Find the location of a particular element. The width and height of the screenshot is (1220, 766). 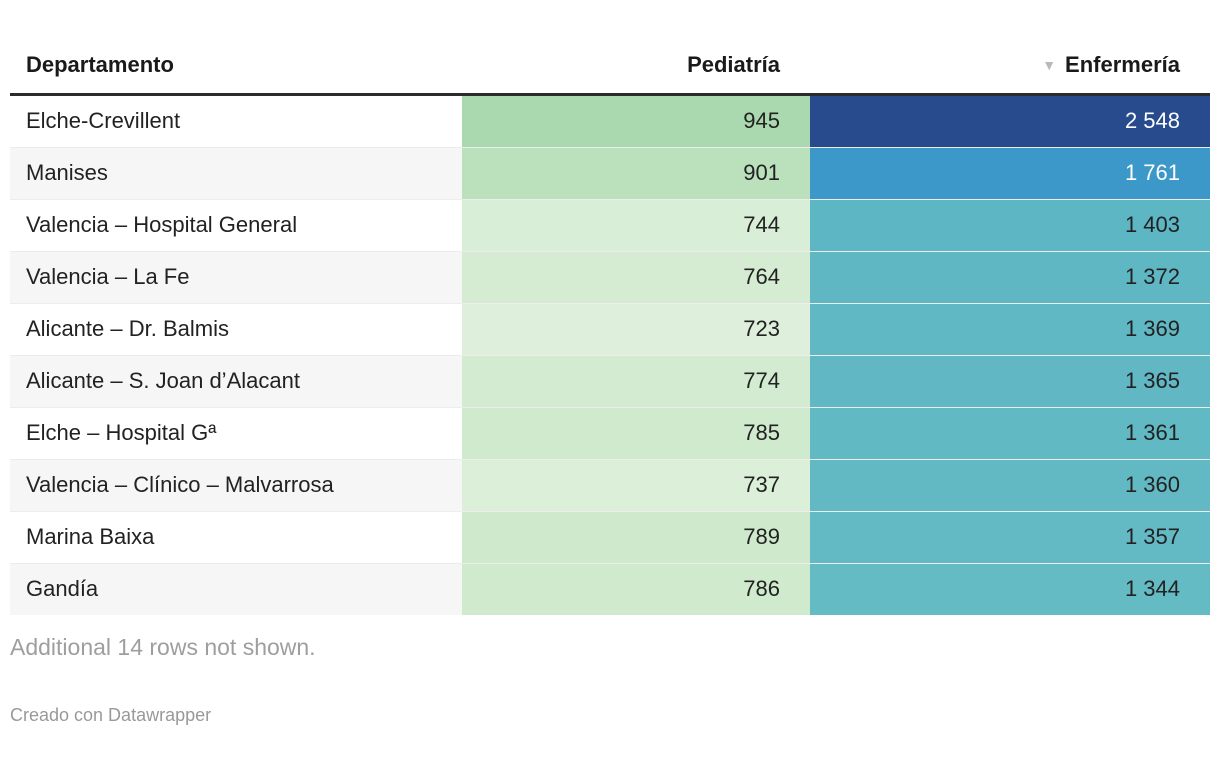

cell-departamento: Gandía is located at coordinates (236, 589).